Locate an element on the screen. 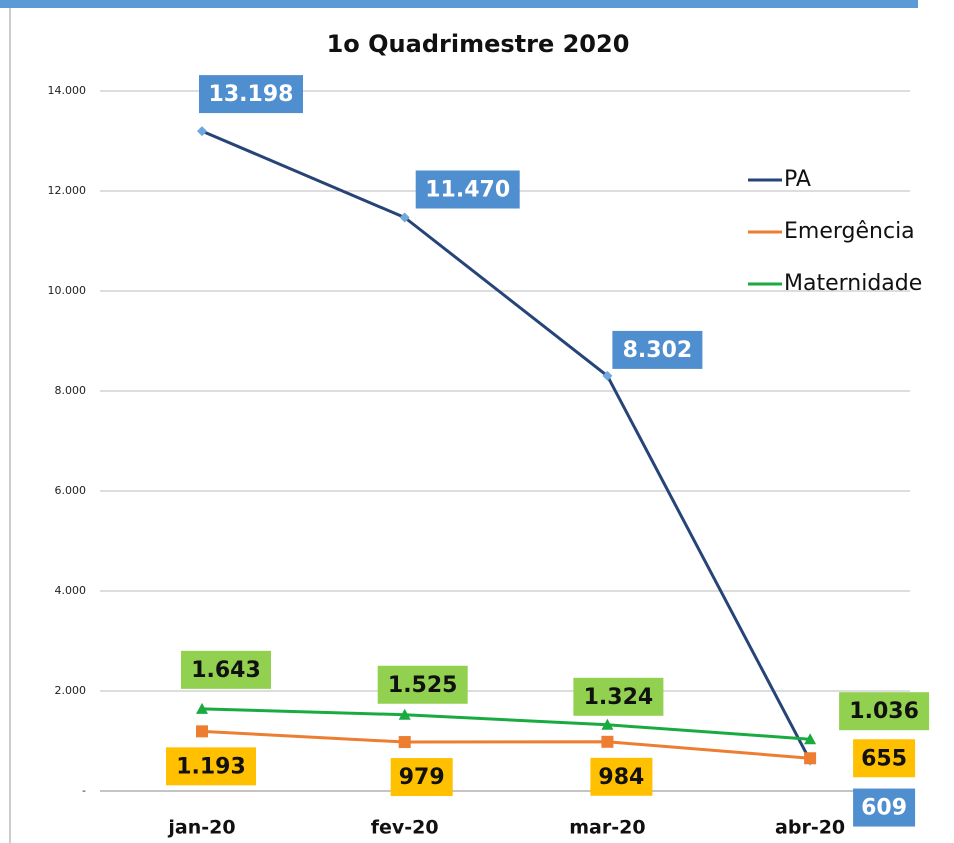  x-tick-label: abr-20 is located at coordinates (810, 828).